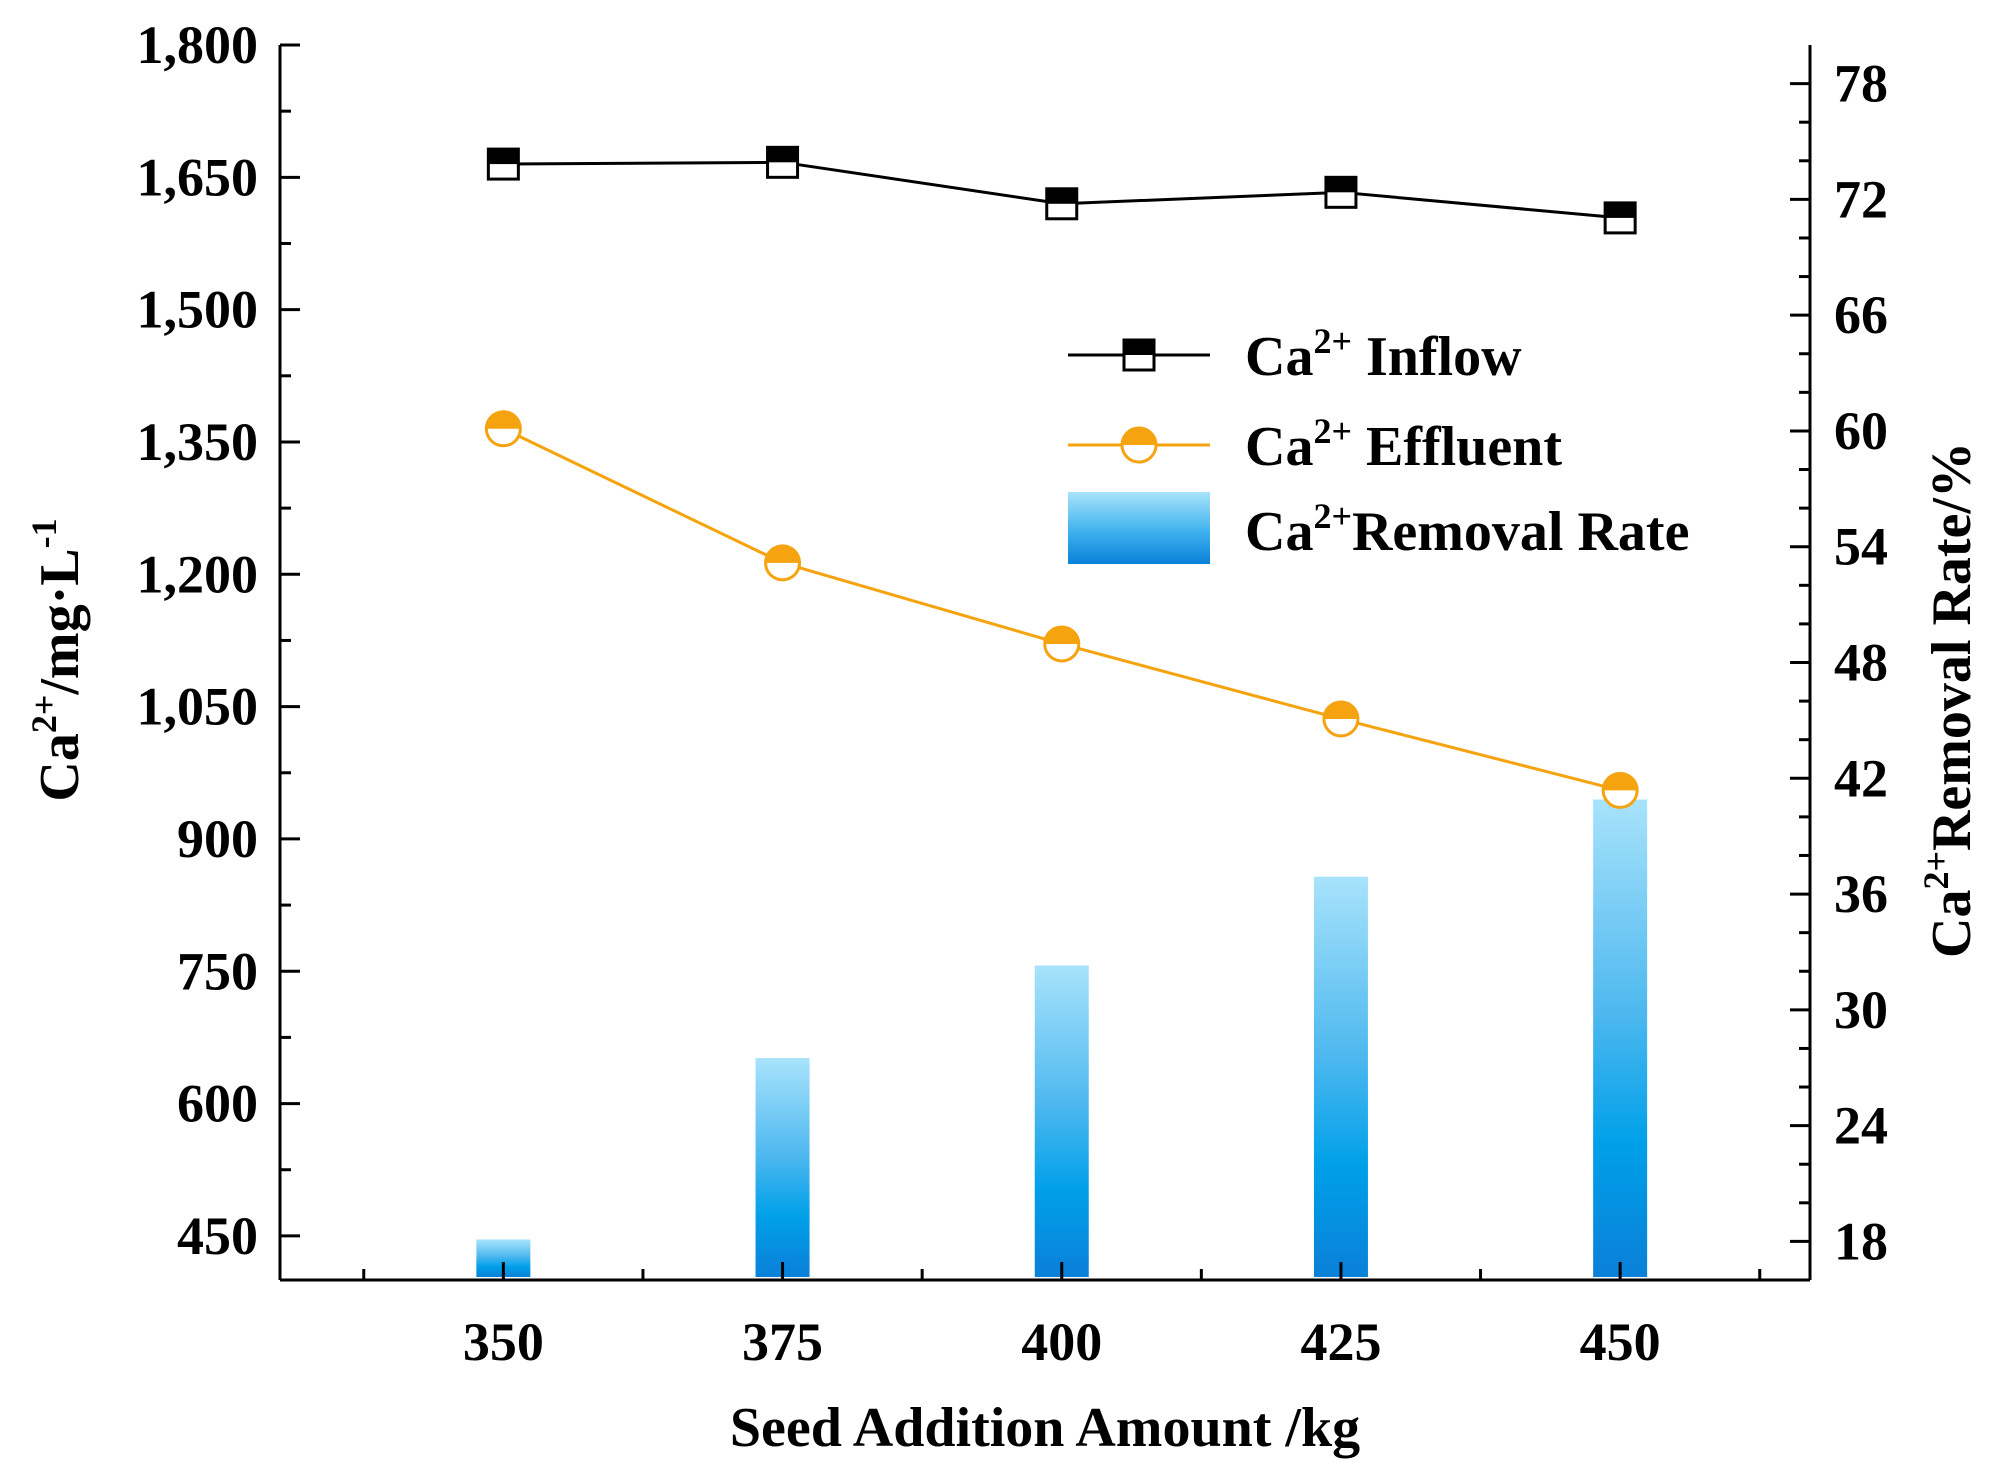 The image size is (1999, 1474). What do you see at coordinates (217, 1104) in the screenshot?
I see `left-tick-label: 600` at bounding box center [217, 1104].